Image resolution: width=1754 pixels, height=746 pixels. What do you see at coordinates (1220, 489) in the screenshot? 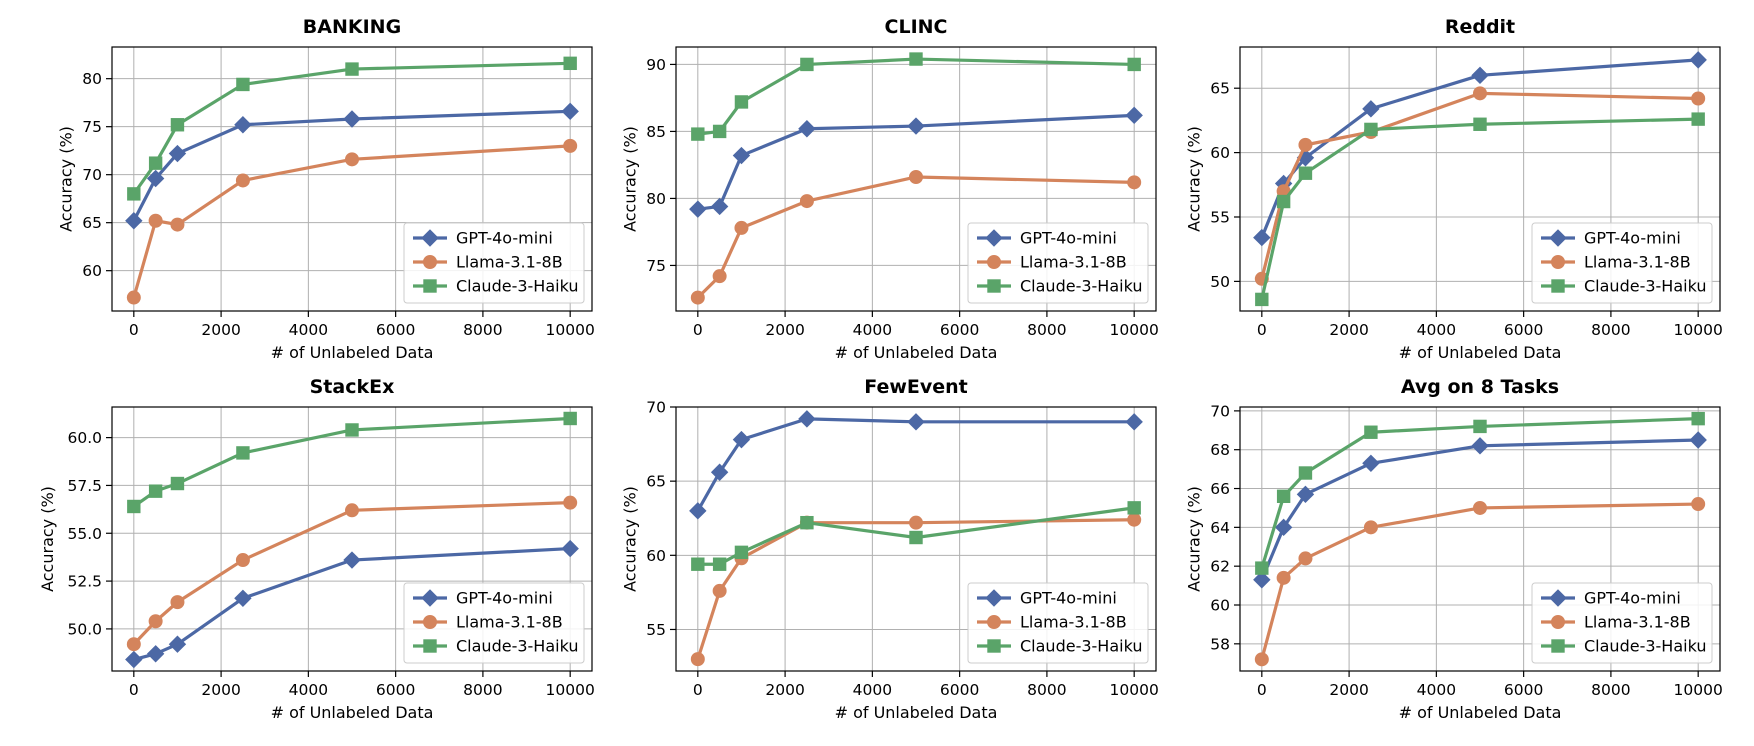
I see `y-tick-label: 66` at bounding box center [1220, 489].